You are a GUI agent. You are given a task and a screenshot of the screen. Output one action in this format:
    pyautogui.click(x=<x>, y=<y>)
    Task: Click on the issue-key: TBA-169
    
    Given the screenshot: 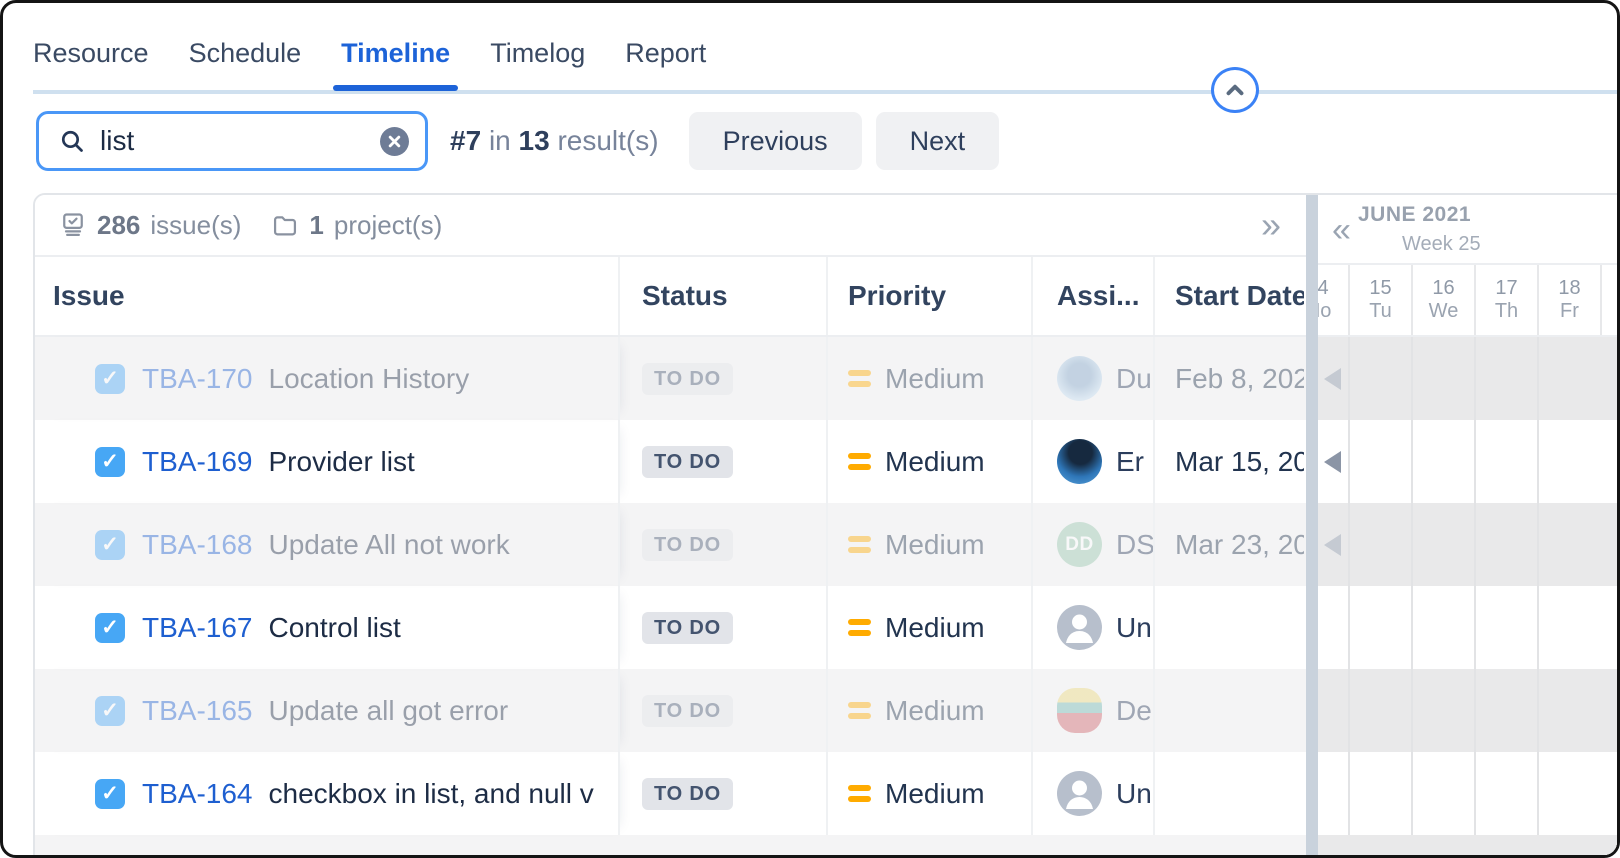 What is the action you would take?
    pyautogui.click(x=197, y=461)
    